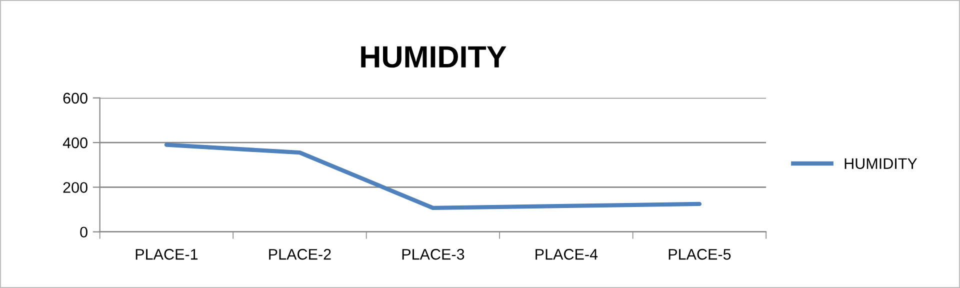 The width and height of the screenshot is (960, 288). What do you see at coordinates (75, 187) in the screenshot?
I see `y-tick-label: 200` at bounding box center [75, 187].